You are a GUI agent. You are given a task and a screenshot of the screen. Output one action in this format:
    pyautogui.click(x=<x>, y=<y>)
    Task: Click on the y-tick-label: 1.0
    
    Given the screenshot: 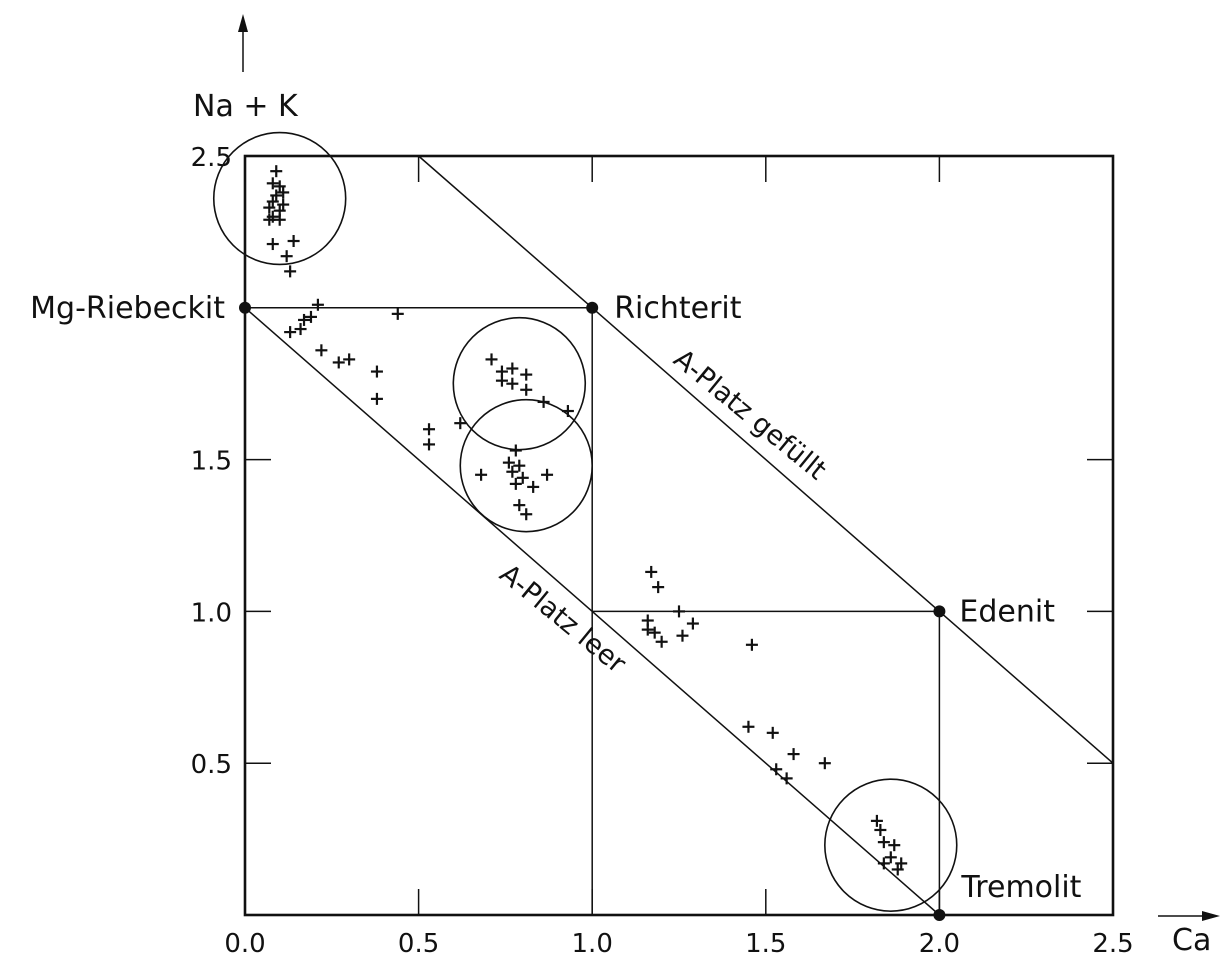 What is the action you would take?
    pyautogui.click(x=211, y=613)
    